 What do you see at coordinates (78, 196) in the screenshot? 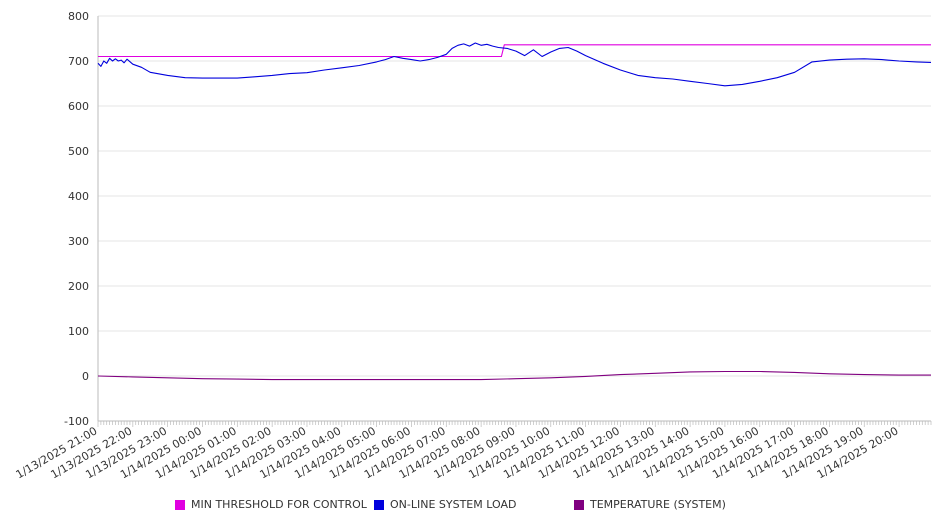
I see `y-tick-label: 400` at bounding box center [78, 196].